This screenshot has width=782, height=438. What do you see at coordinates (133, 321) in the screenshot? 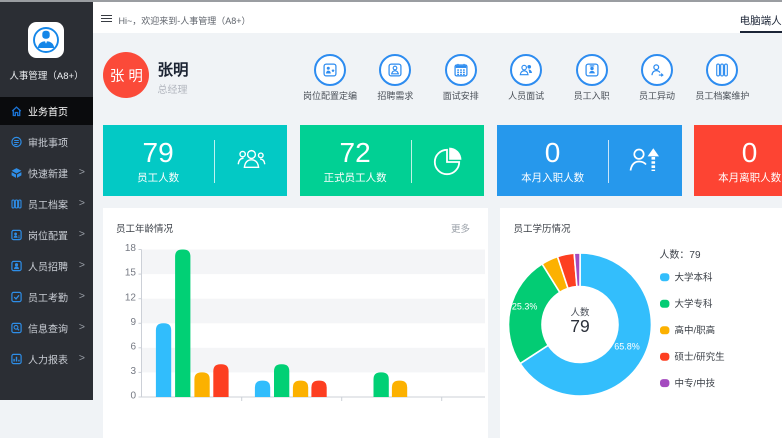
I see `svg-text: 9` at bounding box center [133, 321].